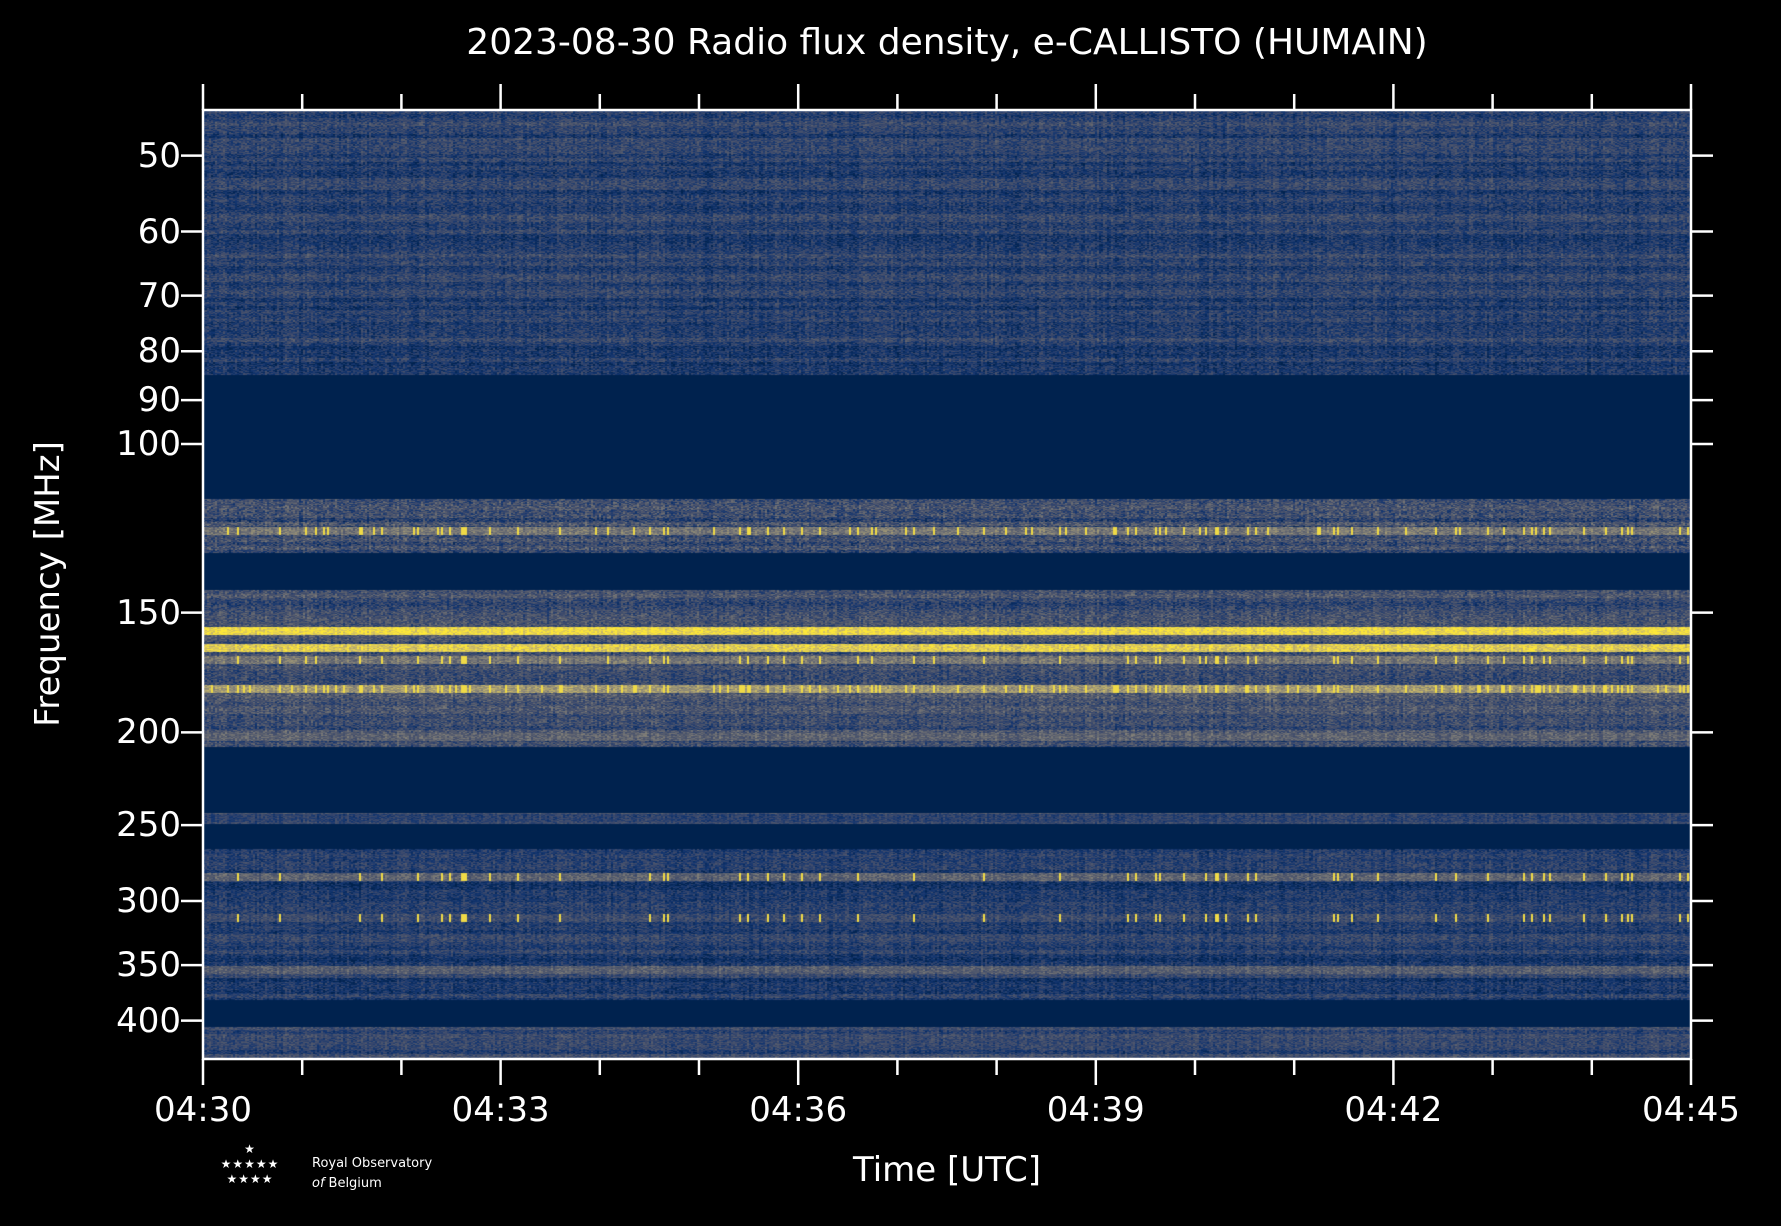 The height and width of the screenshot is (1226, 1781). I want to click on x-tick-label: 04:36, so click(798, 1110).